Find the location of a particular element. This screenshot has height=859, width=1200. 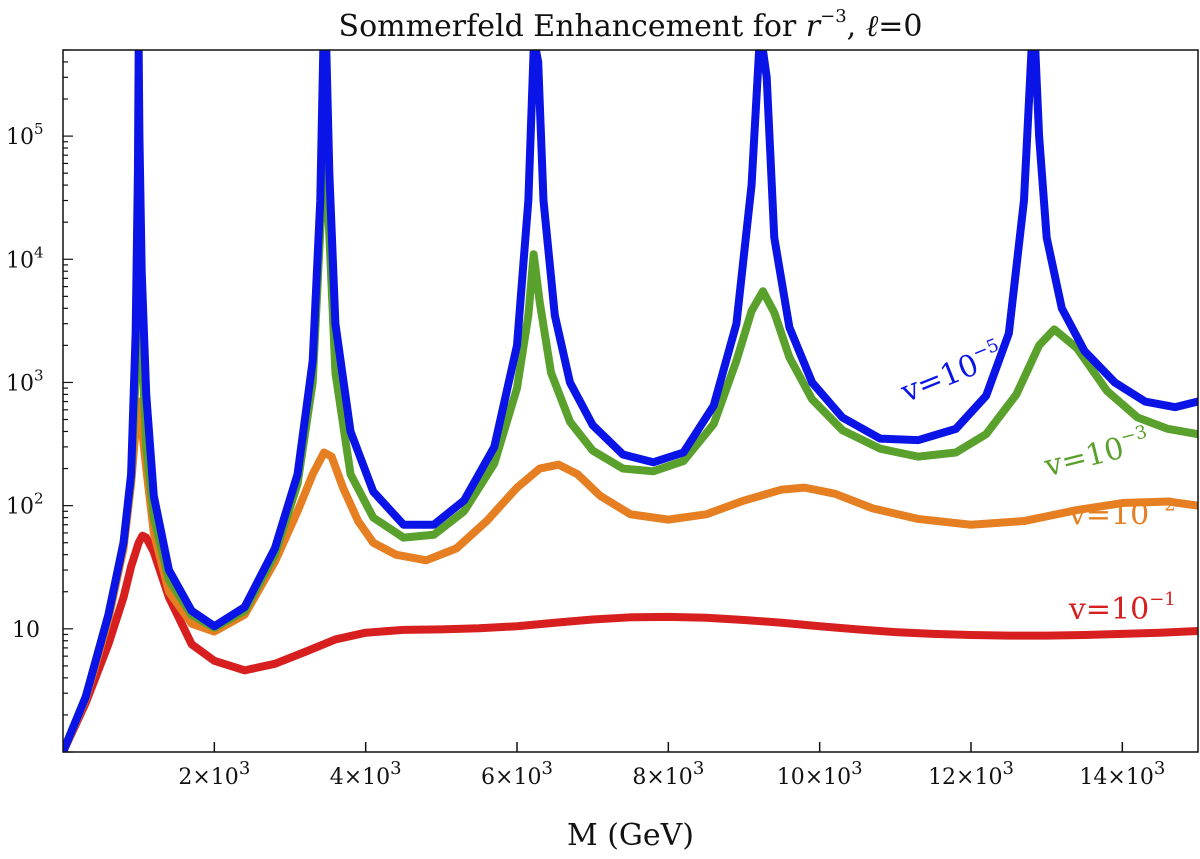

x-tick-label: 4×10³ is located at coordinates (366, 774).